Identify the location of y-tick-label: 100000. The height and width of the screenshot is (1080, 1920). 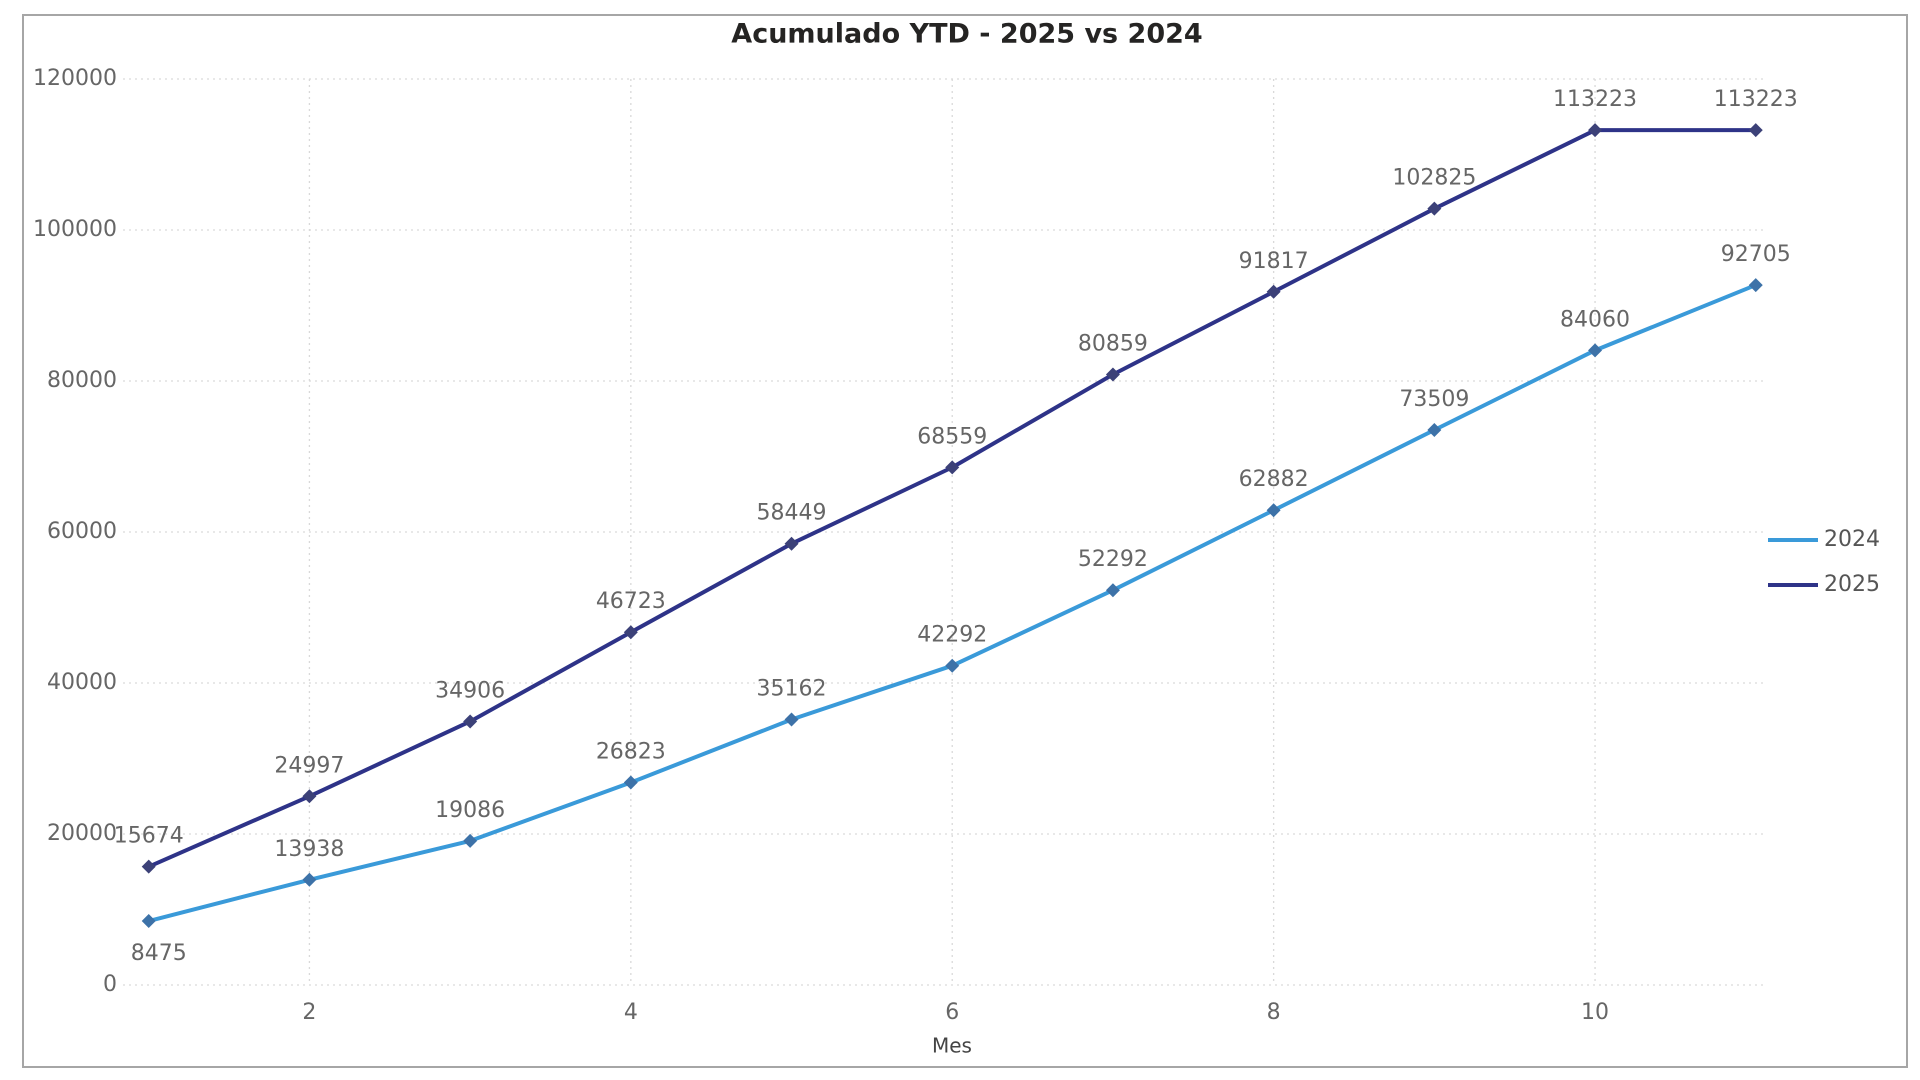
(75, 229).